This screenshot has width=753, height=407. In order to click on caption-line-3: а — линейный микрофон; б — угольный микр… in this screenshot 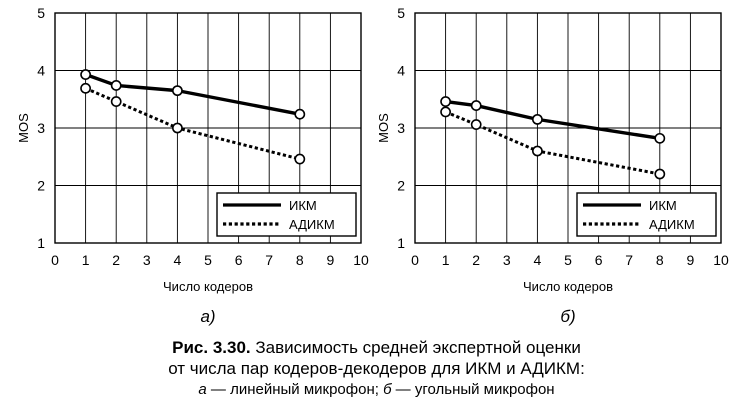, I will do `click(376, 390)`.